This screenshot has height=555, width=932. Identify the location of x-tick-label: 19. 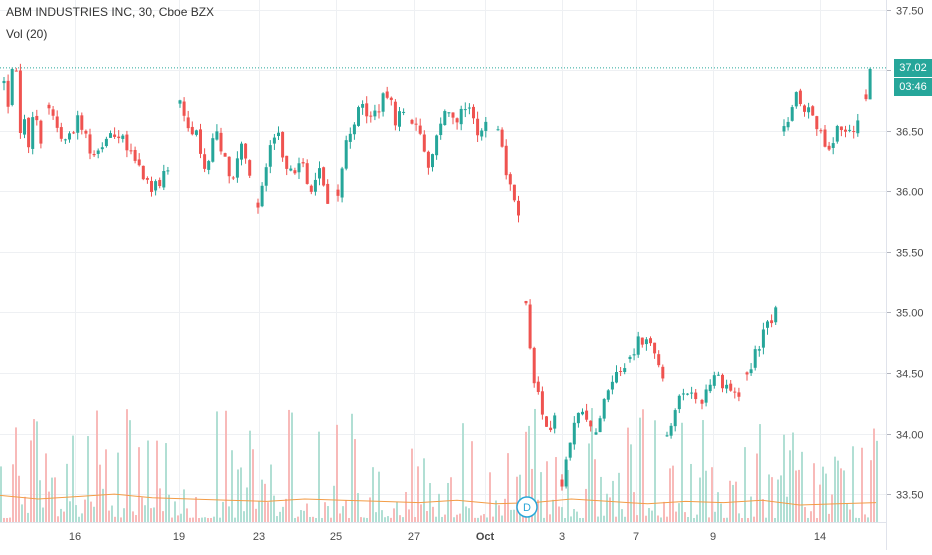
(179, 537).